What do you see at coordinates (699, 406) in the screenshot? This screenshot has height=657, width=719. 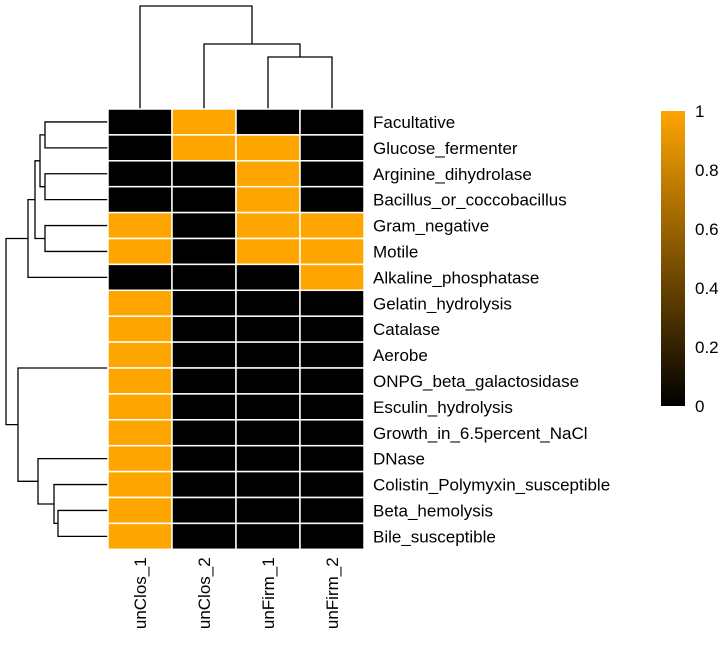 I see `legend-tick-label: 0` at bounding box center [699, 406].